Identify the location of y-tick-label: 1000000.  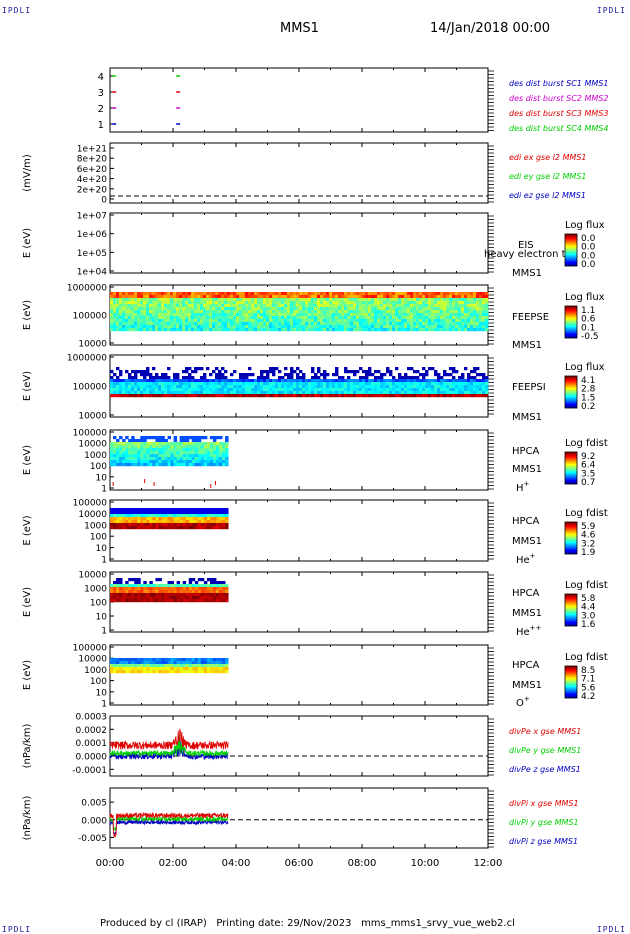
(87, 289).